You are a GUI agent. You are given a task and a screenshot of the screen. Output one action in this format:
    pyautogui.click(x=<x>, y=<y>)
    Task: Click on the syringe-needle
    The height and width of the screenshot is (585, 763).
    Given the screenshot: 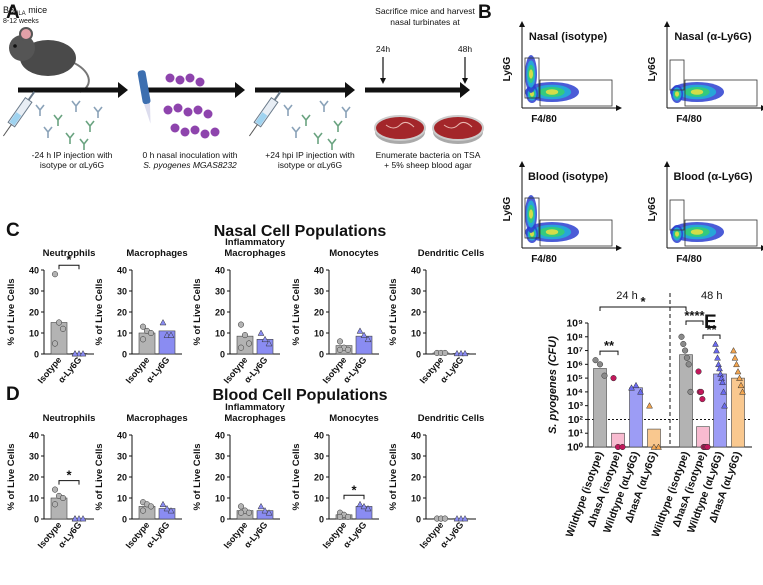 What is the action you would take?
    pyautogui.click(x=253, y=130)
    